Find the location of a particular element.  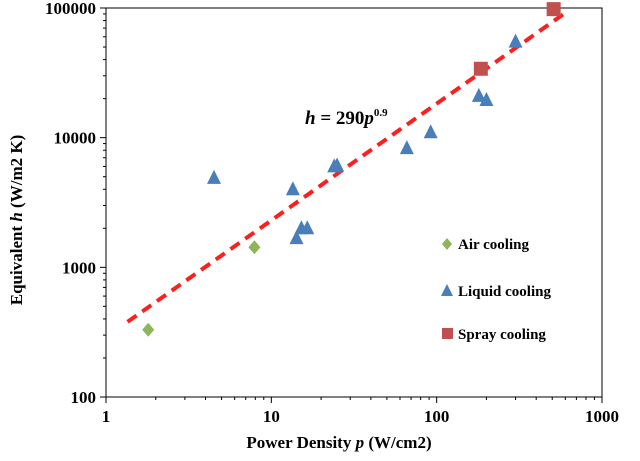

x-tick-label: 10 is located at coordinates (271, 416).